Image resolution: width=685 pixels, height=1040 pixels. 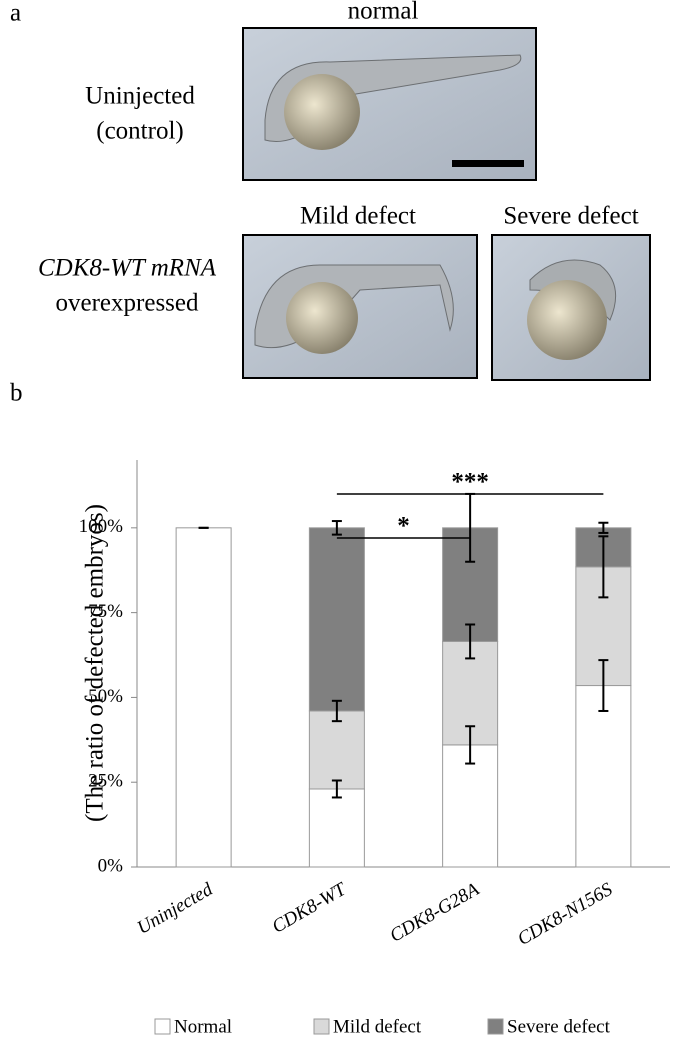 I want to click on x-tick-label: CDK8-N156S, so click(x=565, y=914).